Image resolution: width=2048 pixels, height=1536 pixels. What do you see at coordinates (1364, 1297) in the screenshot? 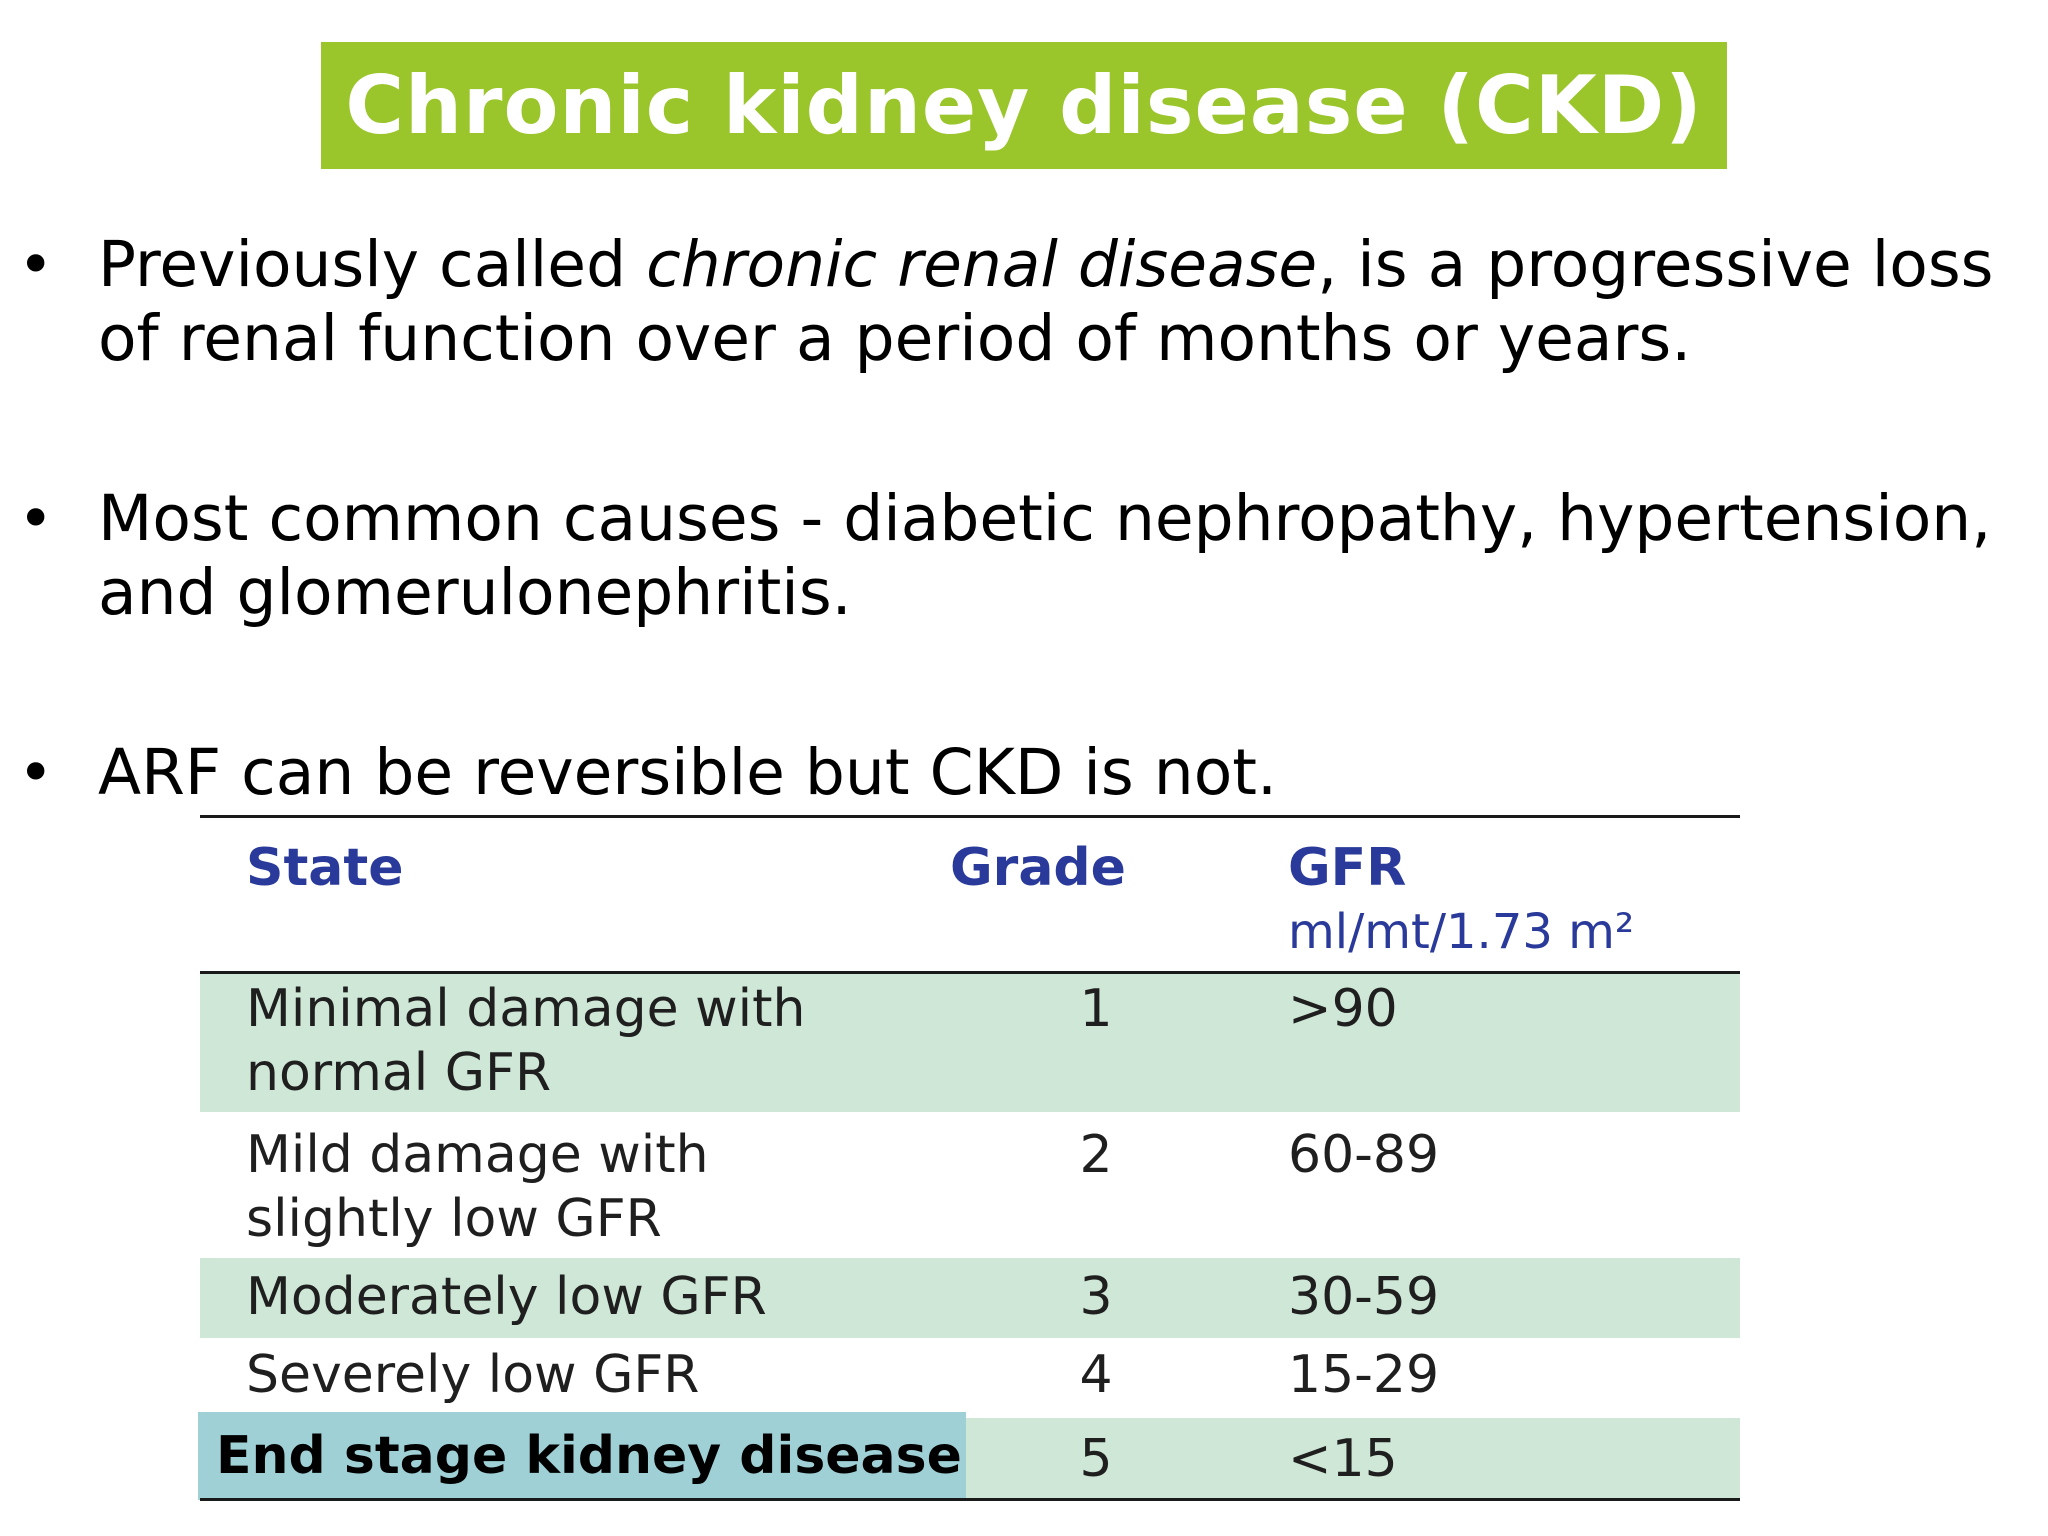
I see `gfr-cell: 30-59` at bounding box center [1364, 1297].